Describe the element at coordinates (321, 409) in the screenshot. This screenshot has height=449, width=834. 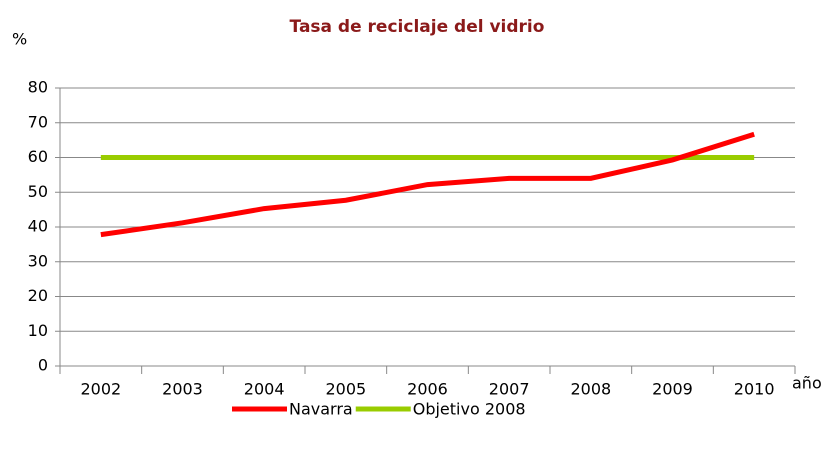
I see `legend-label: Navarra` at that location.